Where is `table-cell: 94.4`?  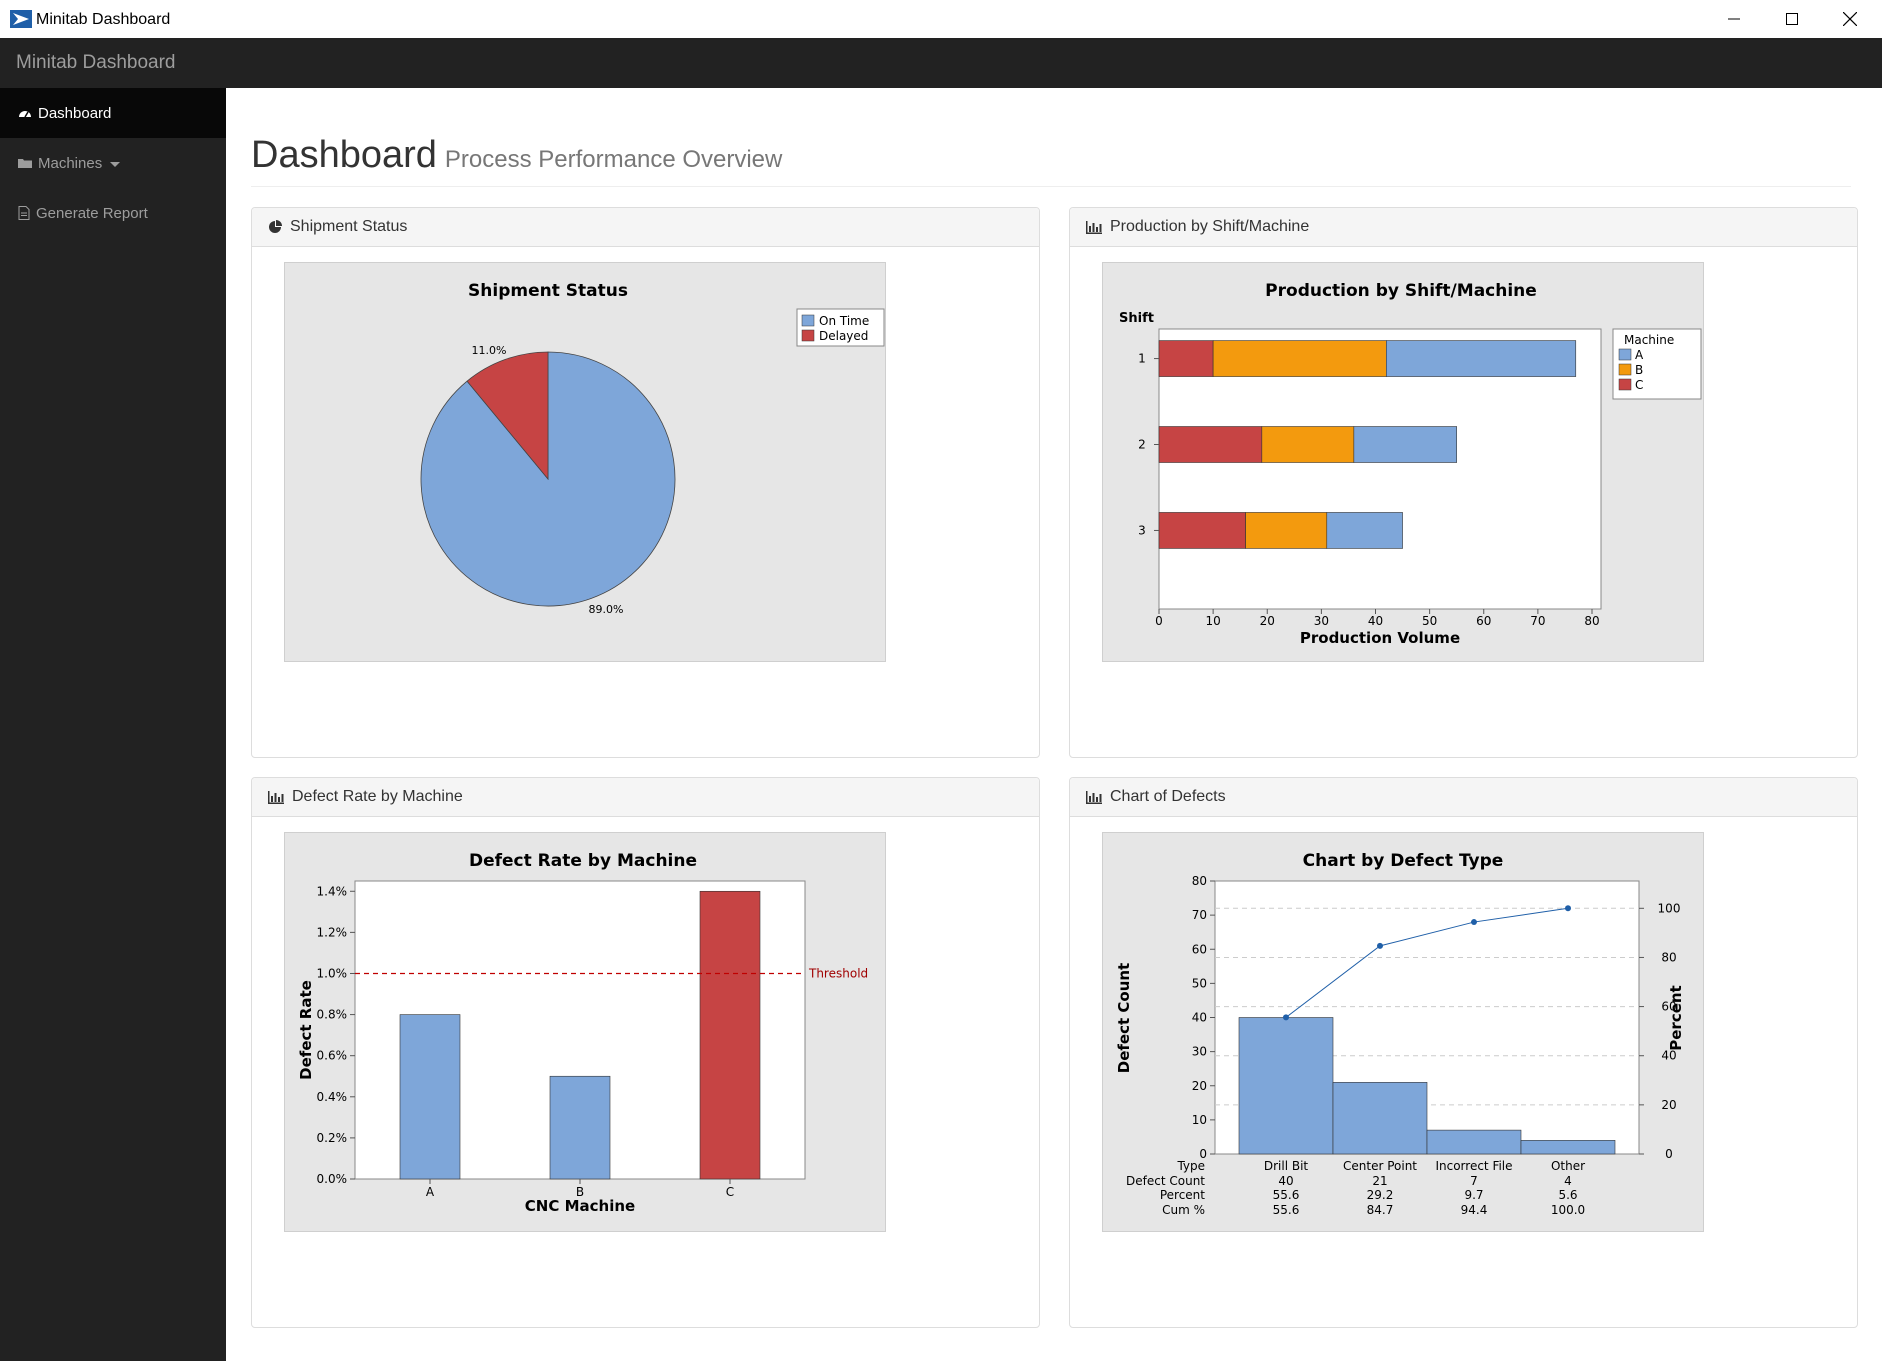 table-cell: 94.4 is located at coordinates (1474, 1210).